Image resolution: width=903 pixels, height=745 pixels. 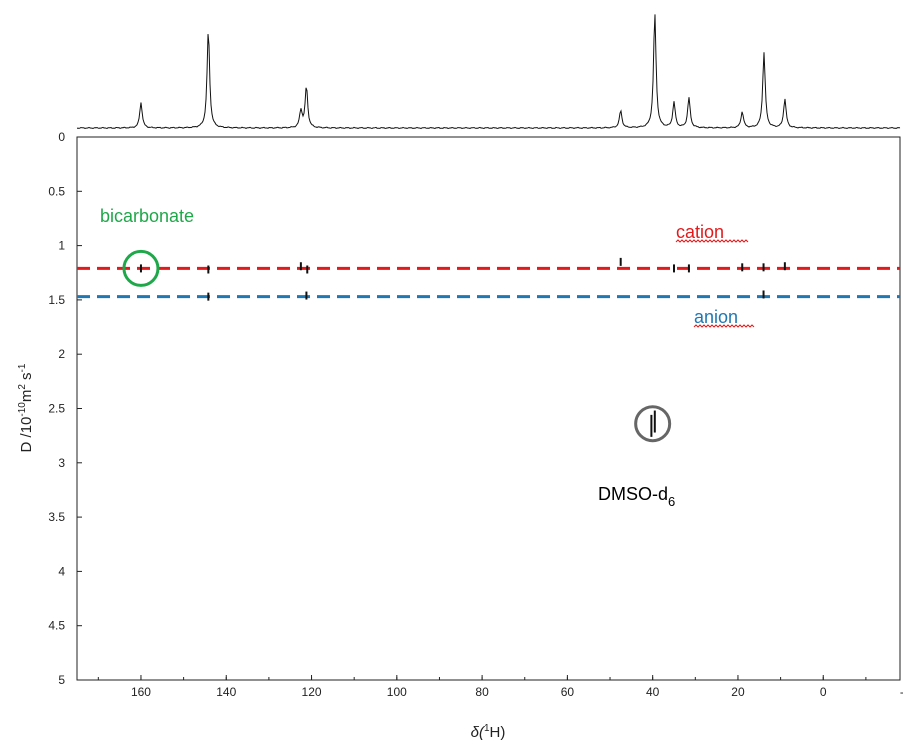 What do you see at coordinates (61, 354) in the screenshot?
I see `y-tick-label: 2` at bounding box center [61, 354].